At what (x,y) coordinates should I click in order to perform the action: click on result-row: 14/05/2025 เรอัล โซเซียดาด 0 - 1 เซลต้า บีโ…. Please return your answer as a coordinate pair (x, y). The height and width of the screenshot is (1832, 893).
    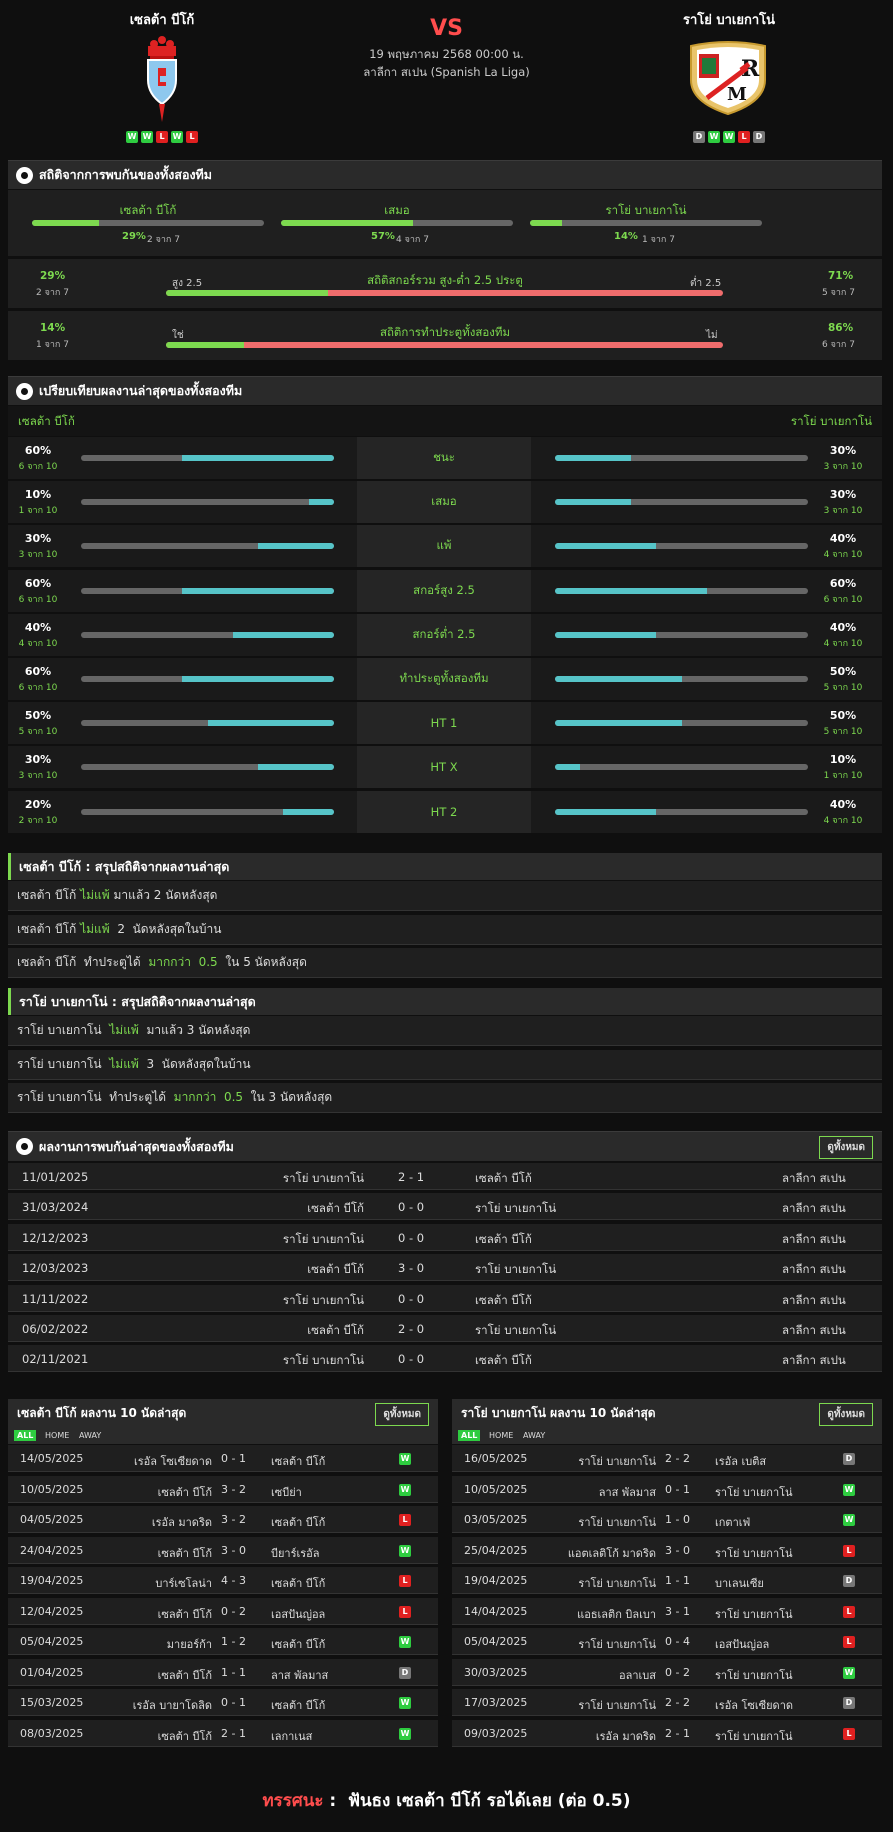
    Looking at the image, I should click on (223, 1458).